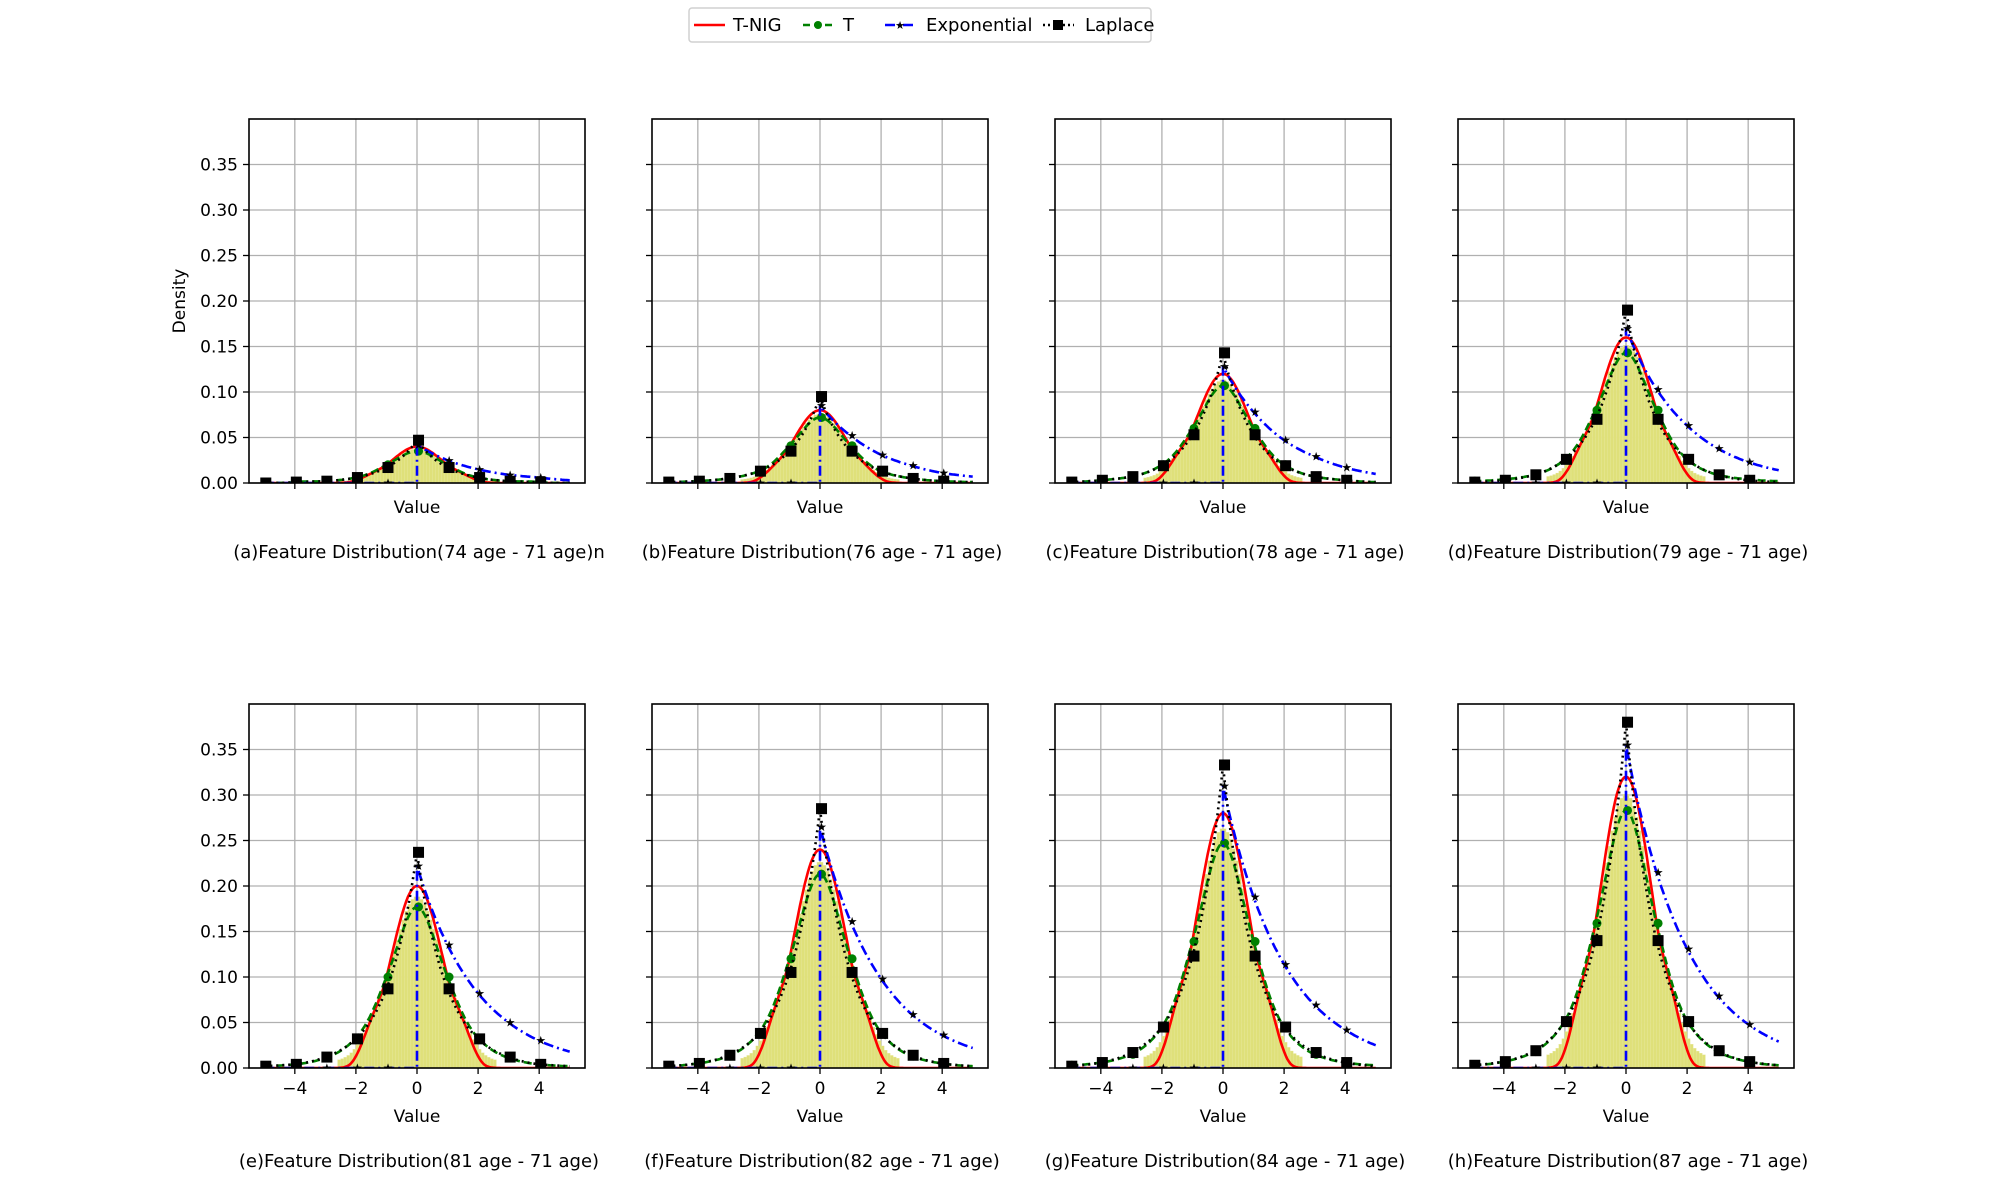  I want to click on legend-frame, so click(920, 25).